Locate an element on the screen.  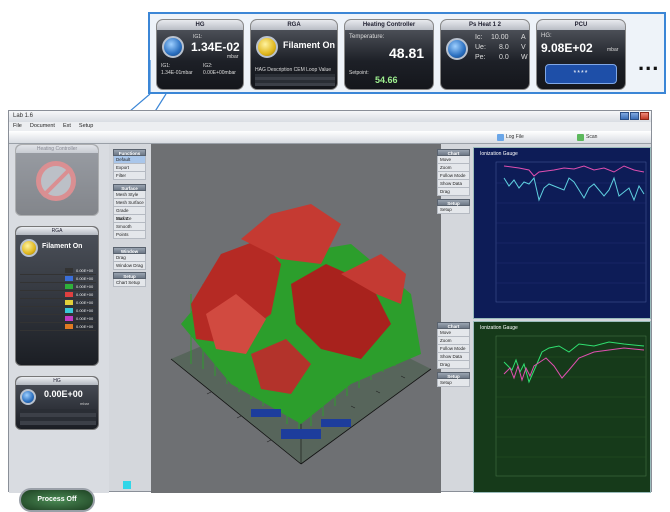
hg-panel-rows is located at coordinates (58, 417).